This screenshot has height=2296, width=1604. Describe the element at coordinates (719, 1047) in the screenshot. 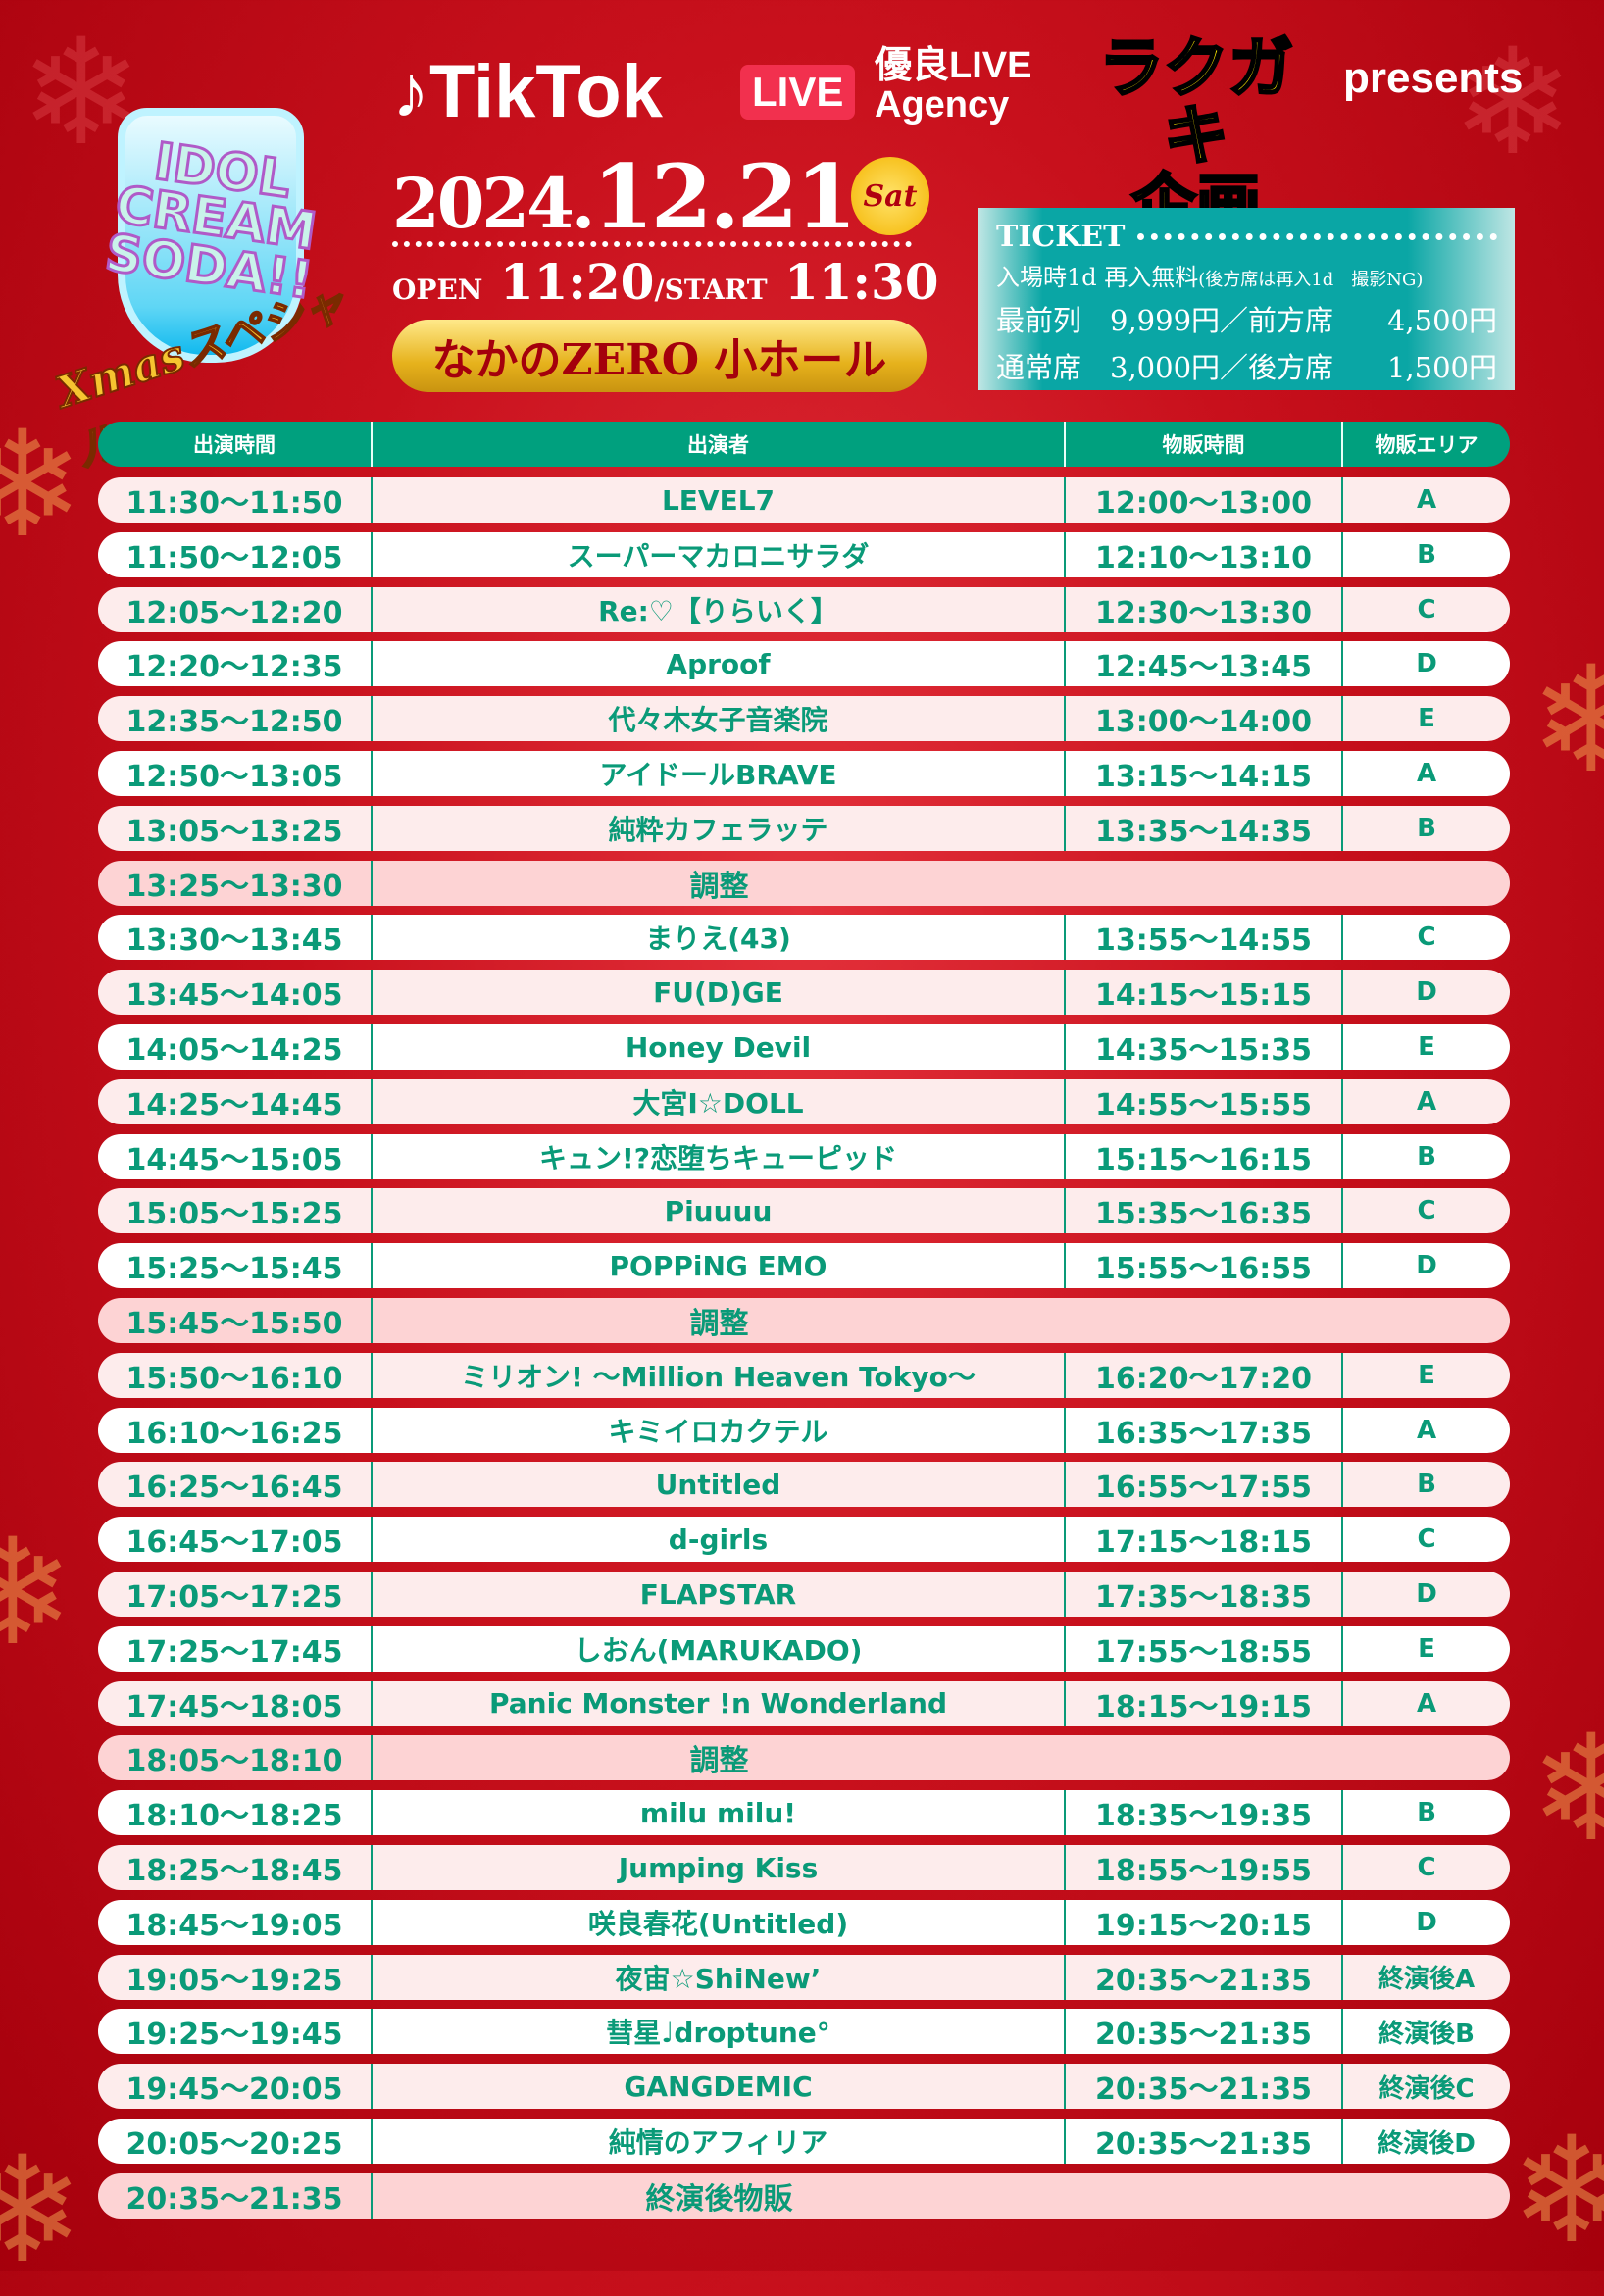

I see `performer-name: Honey Devil` at that location.